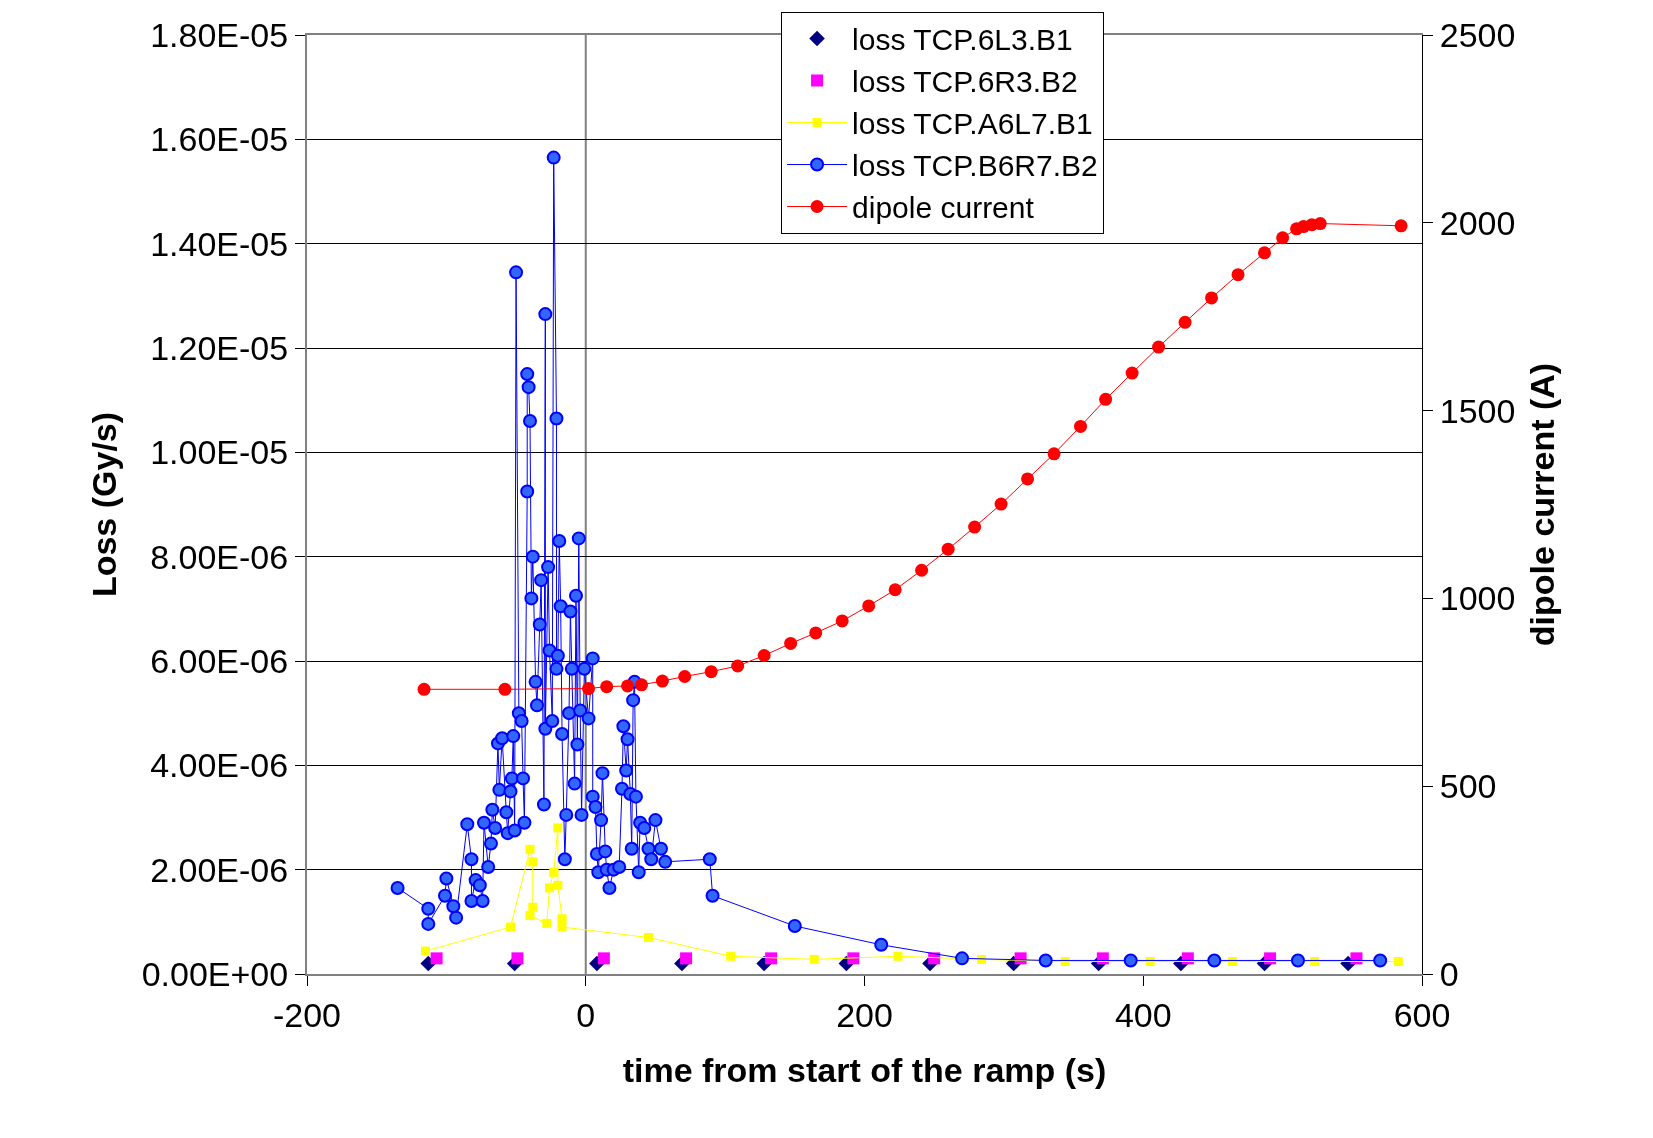 The width and height of the screenshot is (1653, 1138). What do you see at coordinates (1477, 598) in the screenshot?
I see `y2-tick-label: 1000` at bounding box center [1477, 598].